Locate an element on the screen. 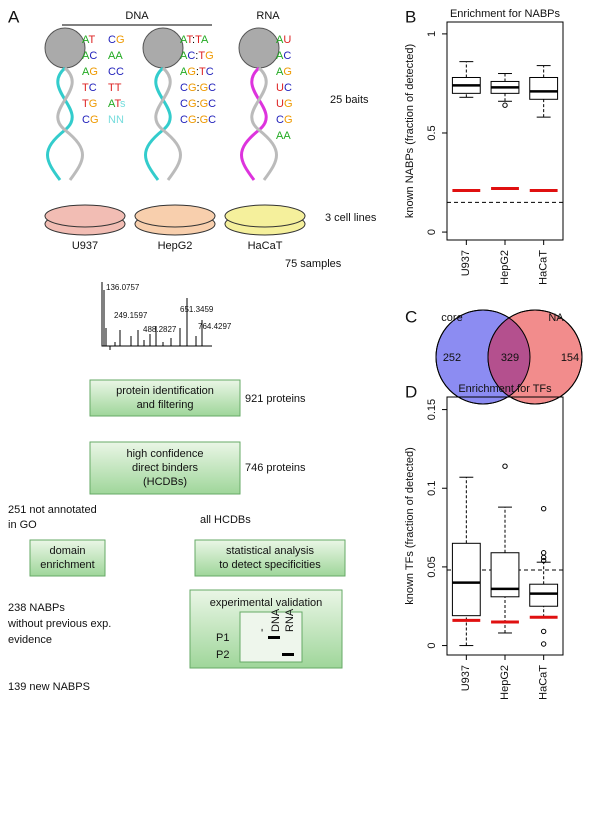  cell-line-count: 3 cell lines is located at coordinates (351, 218).